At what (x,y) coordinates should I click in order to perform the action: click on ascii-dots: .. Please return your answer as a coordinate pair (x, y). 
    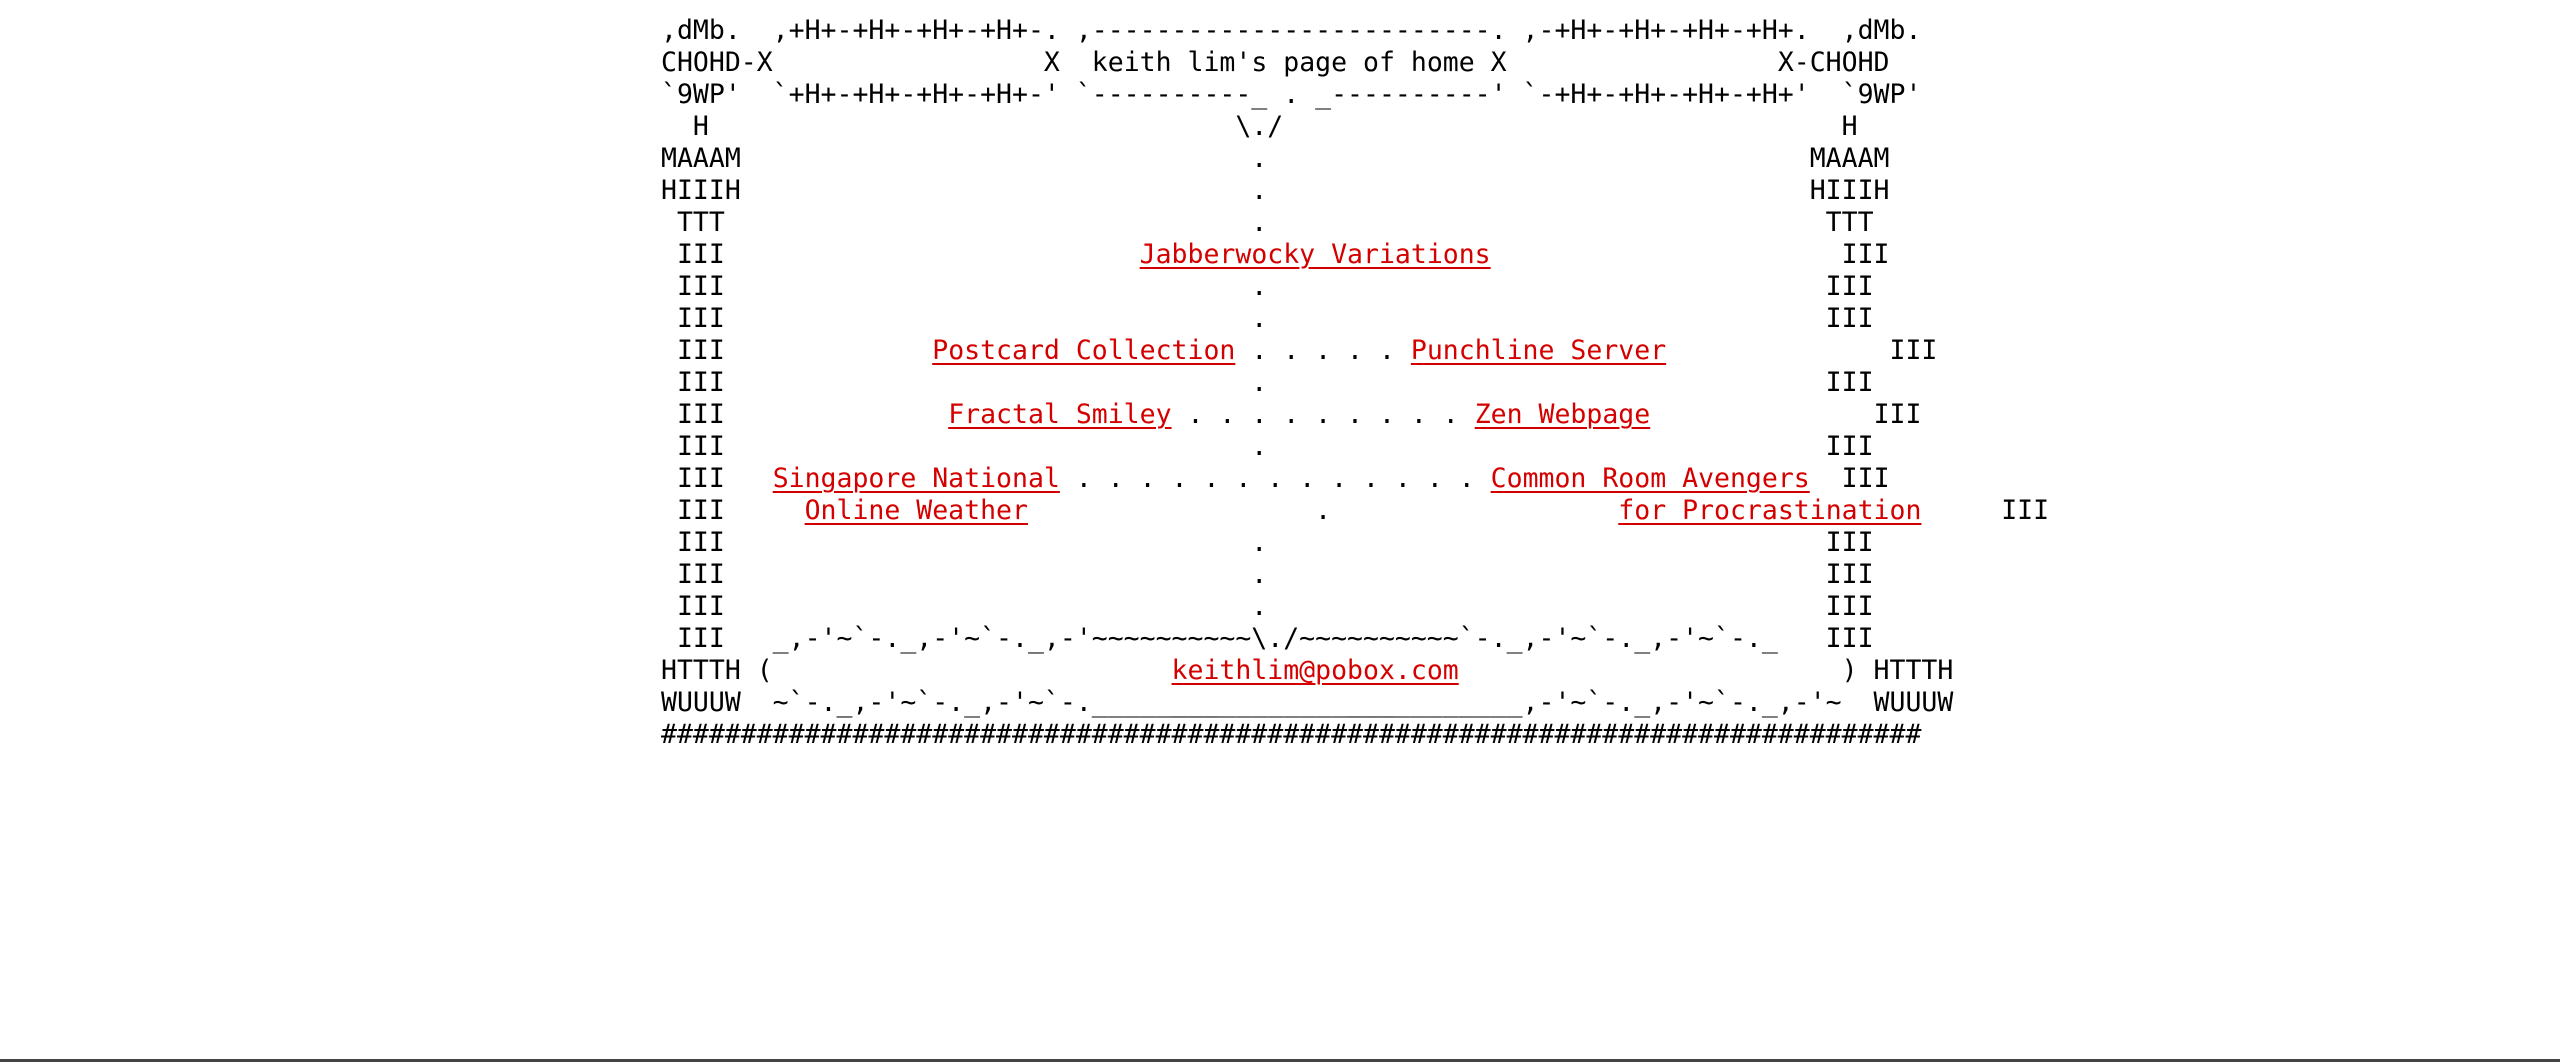
    Looking at the image, I should click on (1323, 510).